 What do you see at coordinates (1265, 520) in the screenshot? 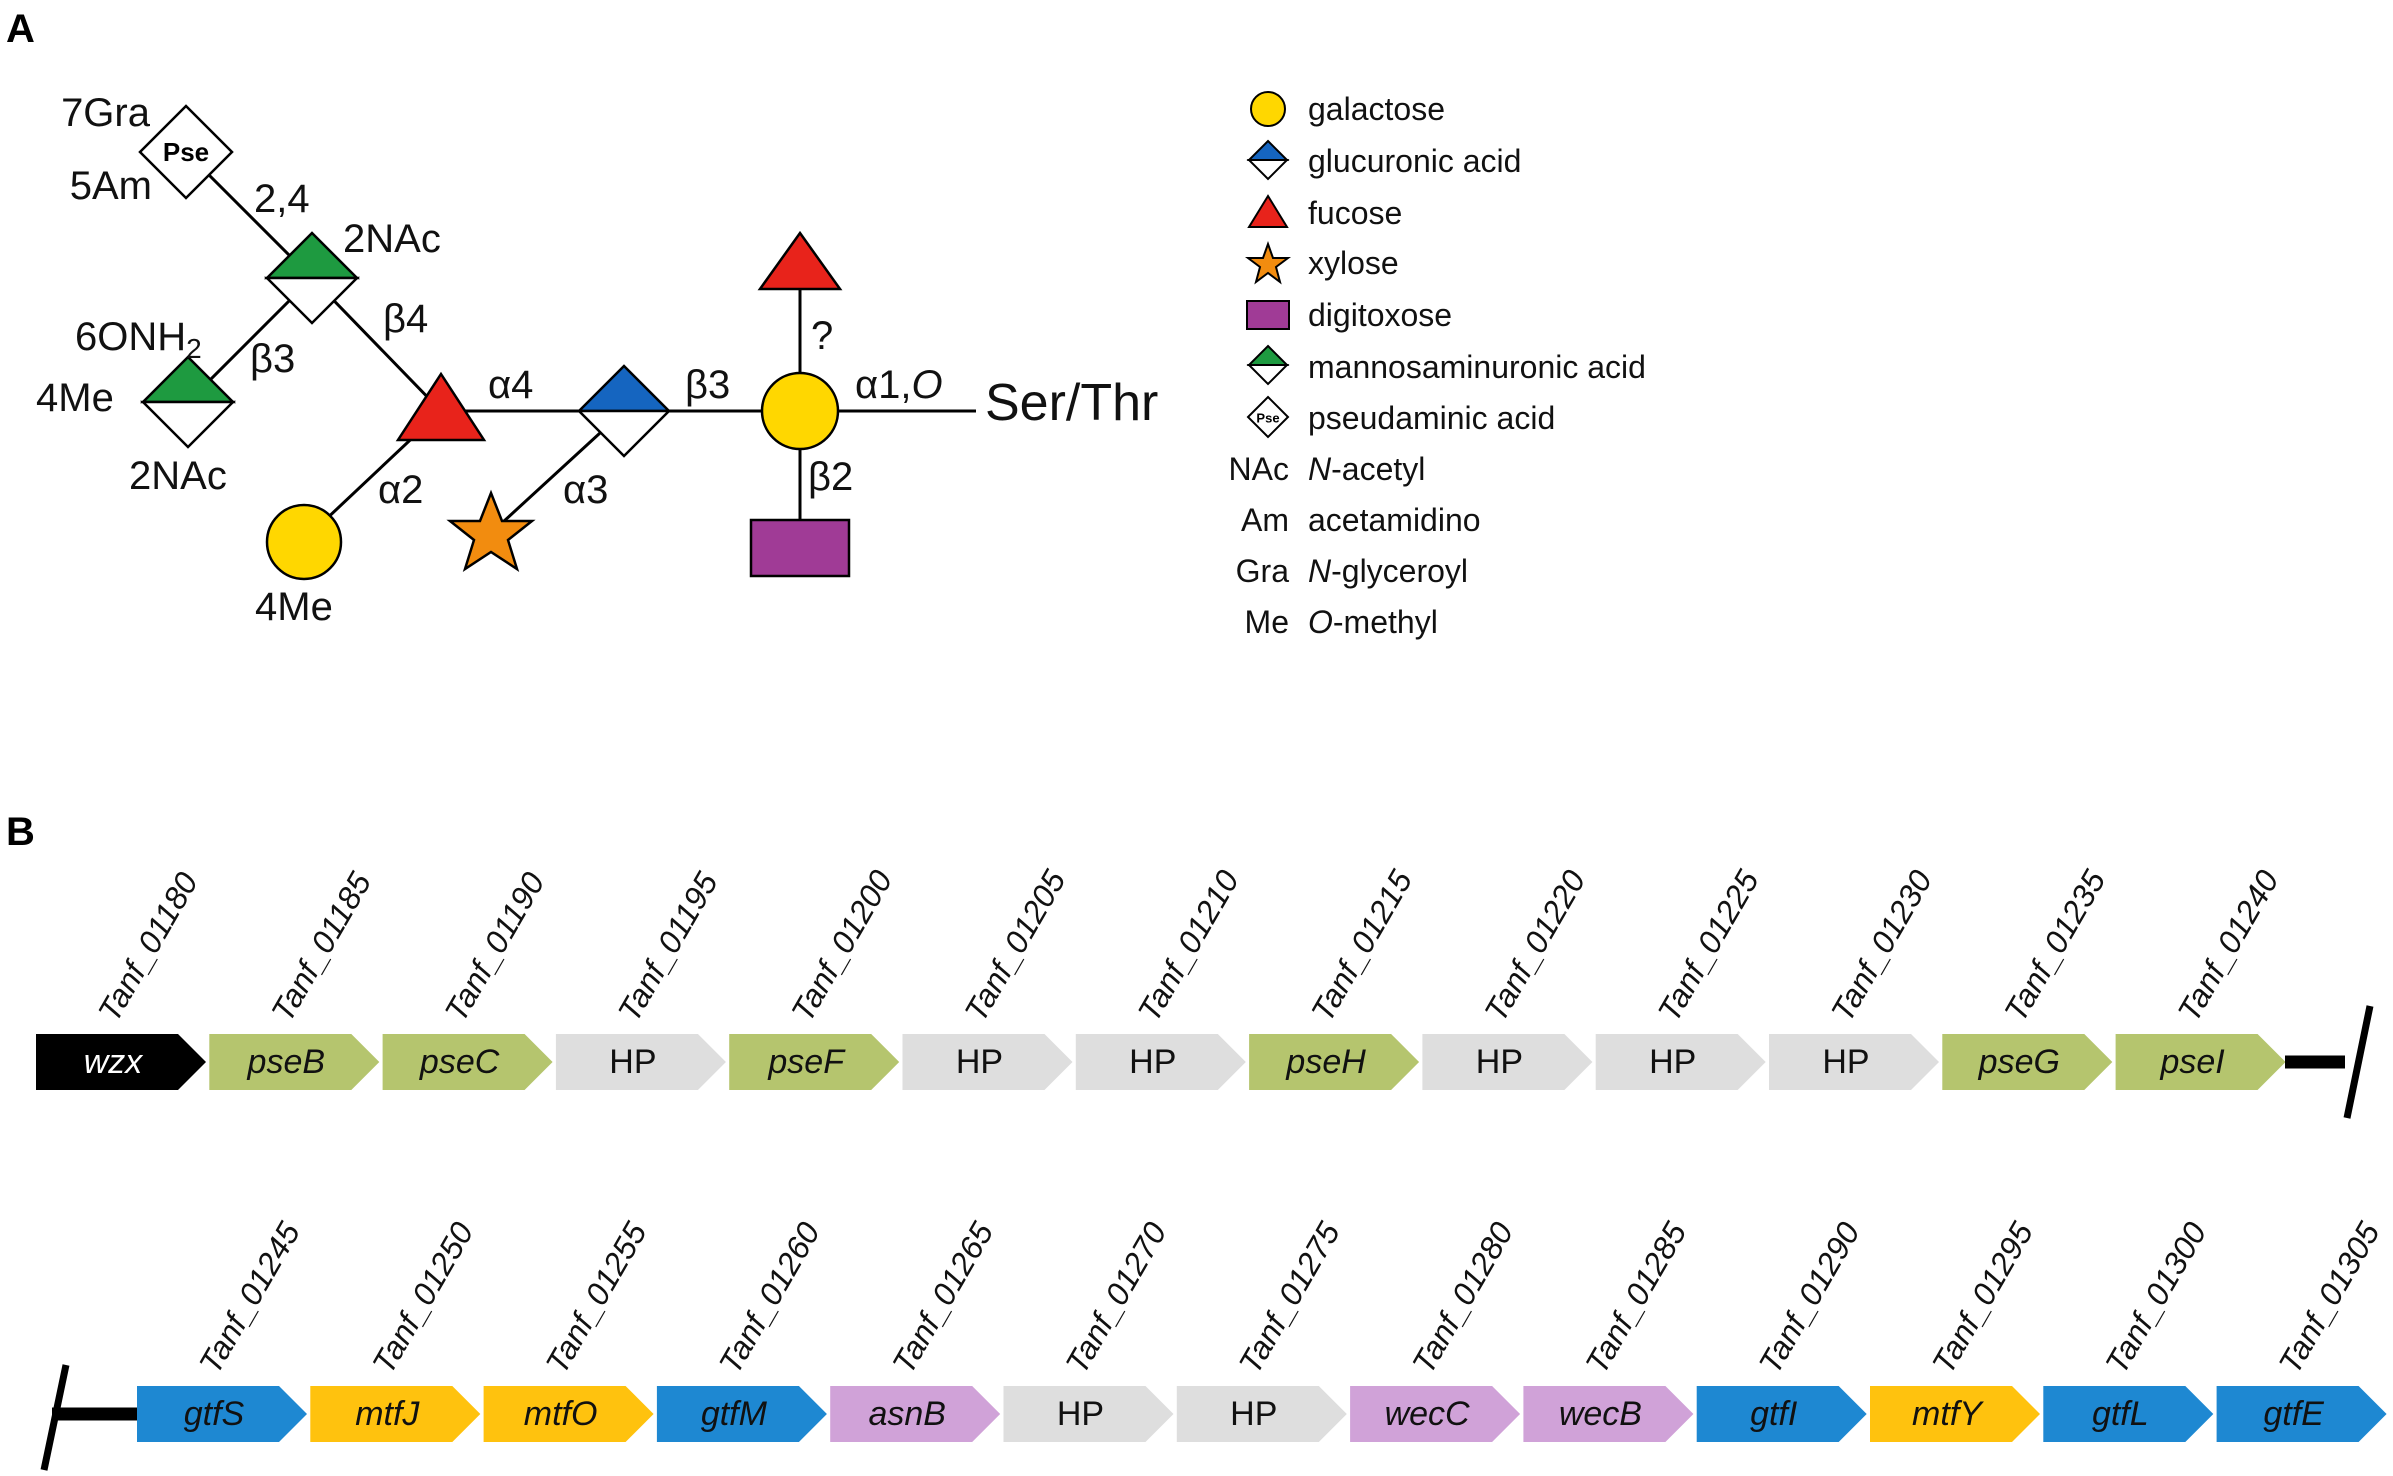
I see `legend-am-abbr: Am` at bounding box center [1265, 520].